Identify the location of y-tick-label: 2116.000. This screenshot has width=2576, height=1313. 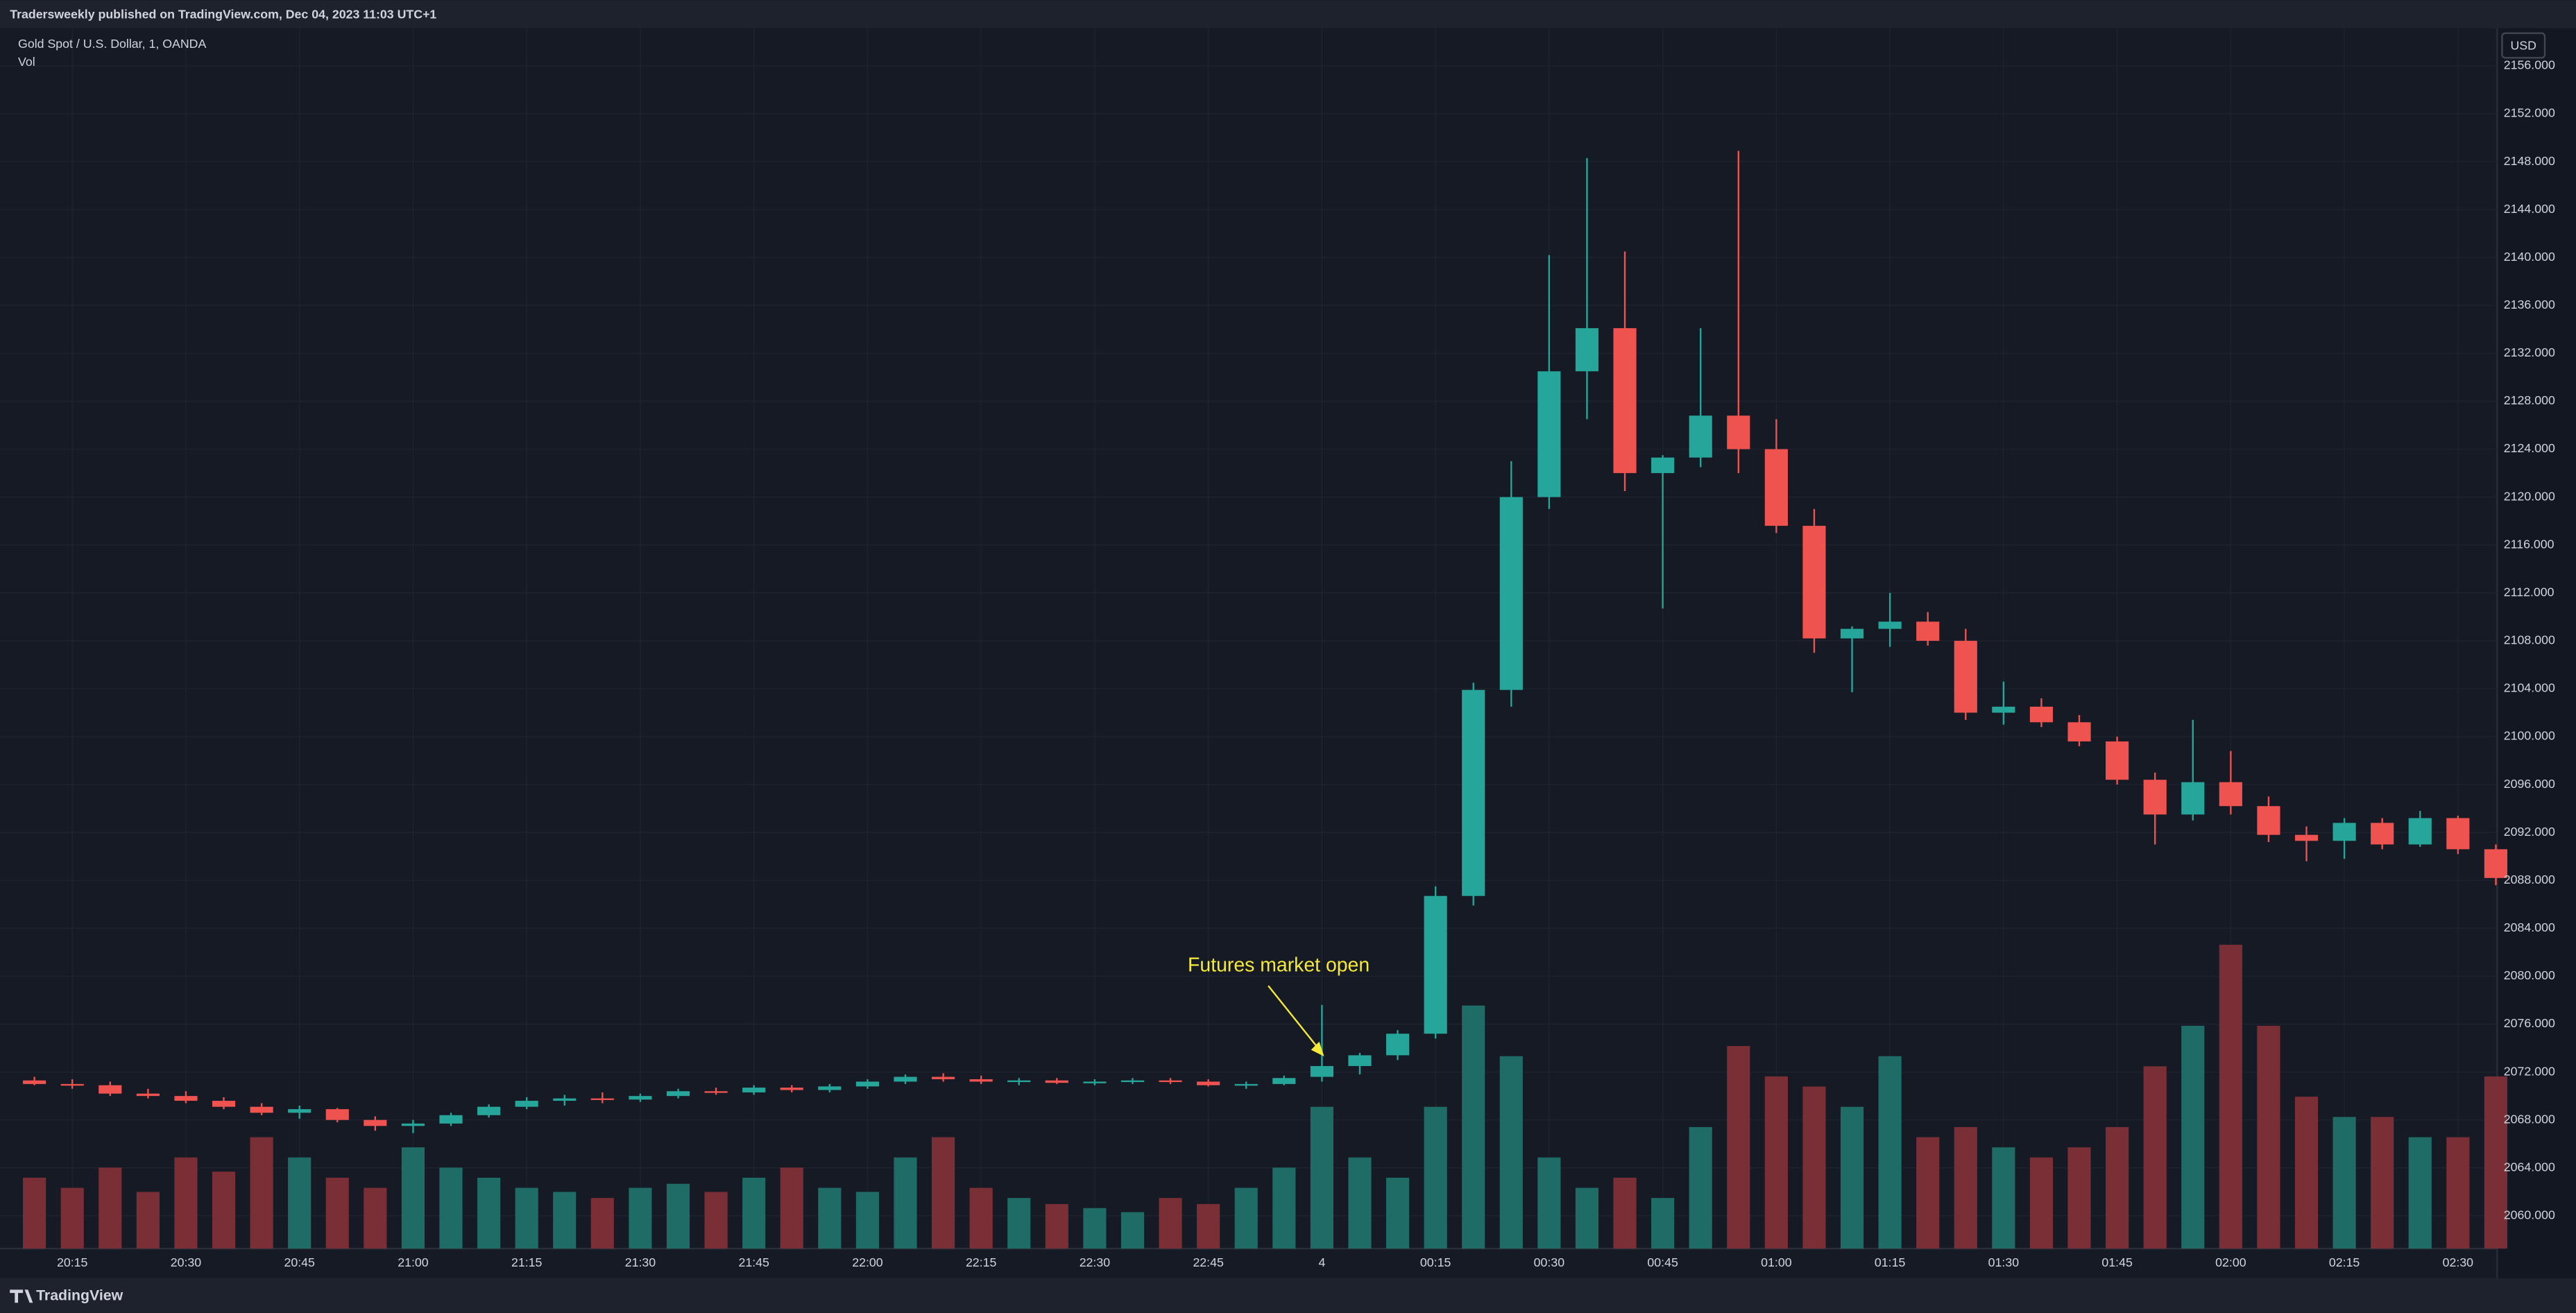
(2529, 544).